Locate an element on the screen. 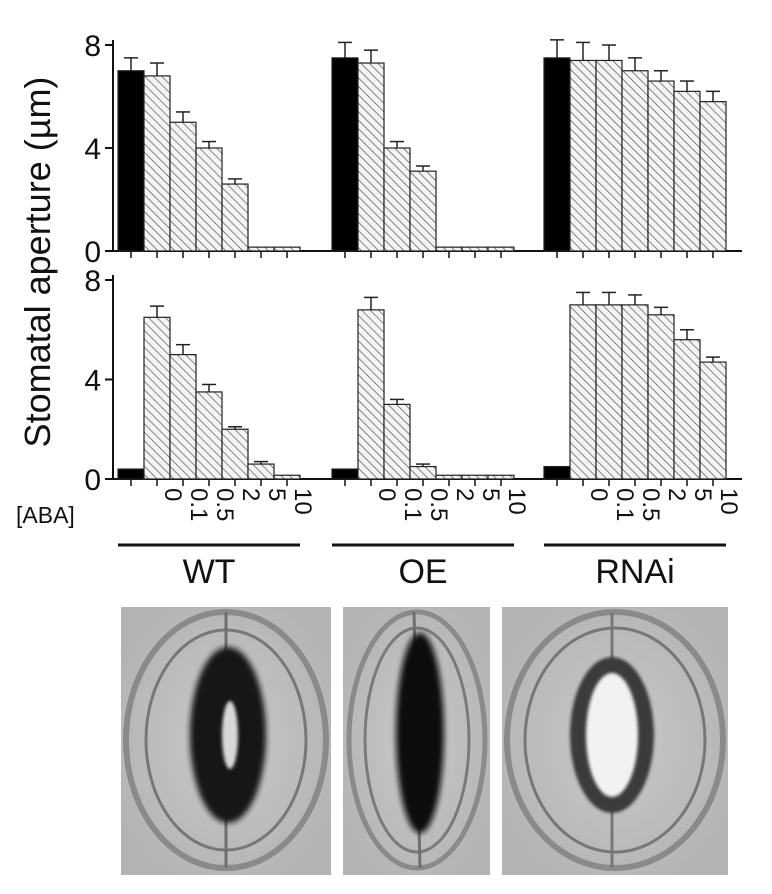 This screenshot has height=894, width=772. group-labels: WT OE RNAi is located at coordinates (422, 567).